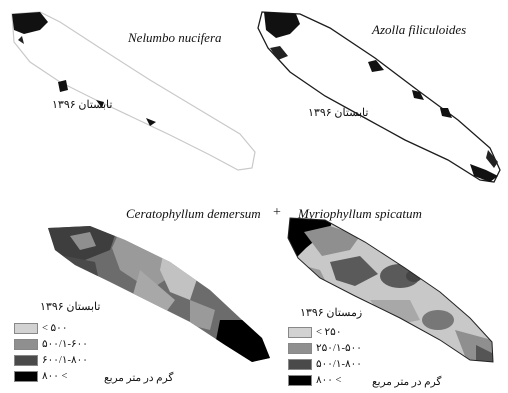  What do you see at coordinates (338, 113) in the screenshot?
I see `season-label-azolla: تابستان ۱۳۹۶` at bounding box center [338, 113].